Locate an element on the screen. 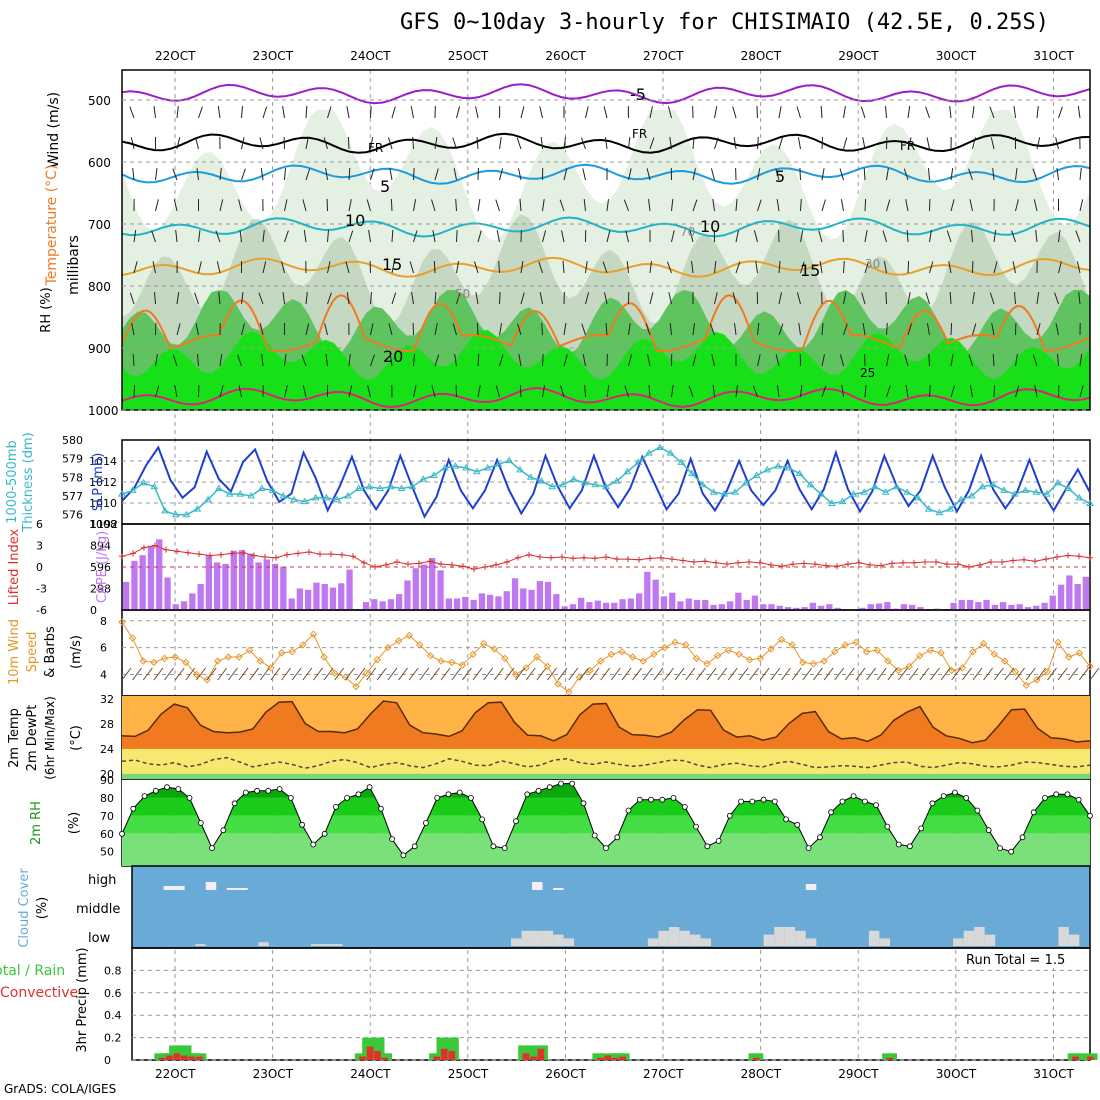 This screenshot has height=1100, width=1100. temp-band is located at coordinates (606, 776).